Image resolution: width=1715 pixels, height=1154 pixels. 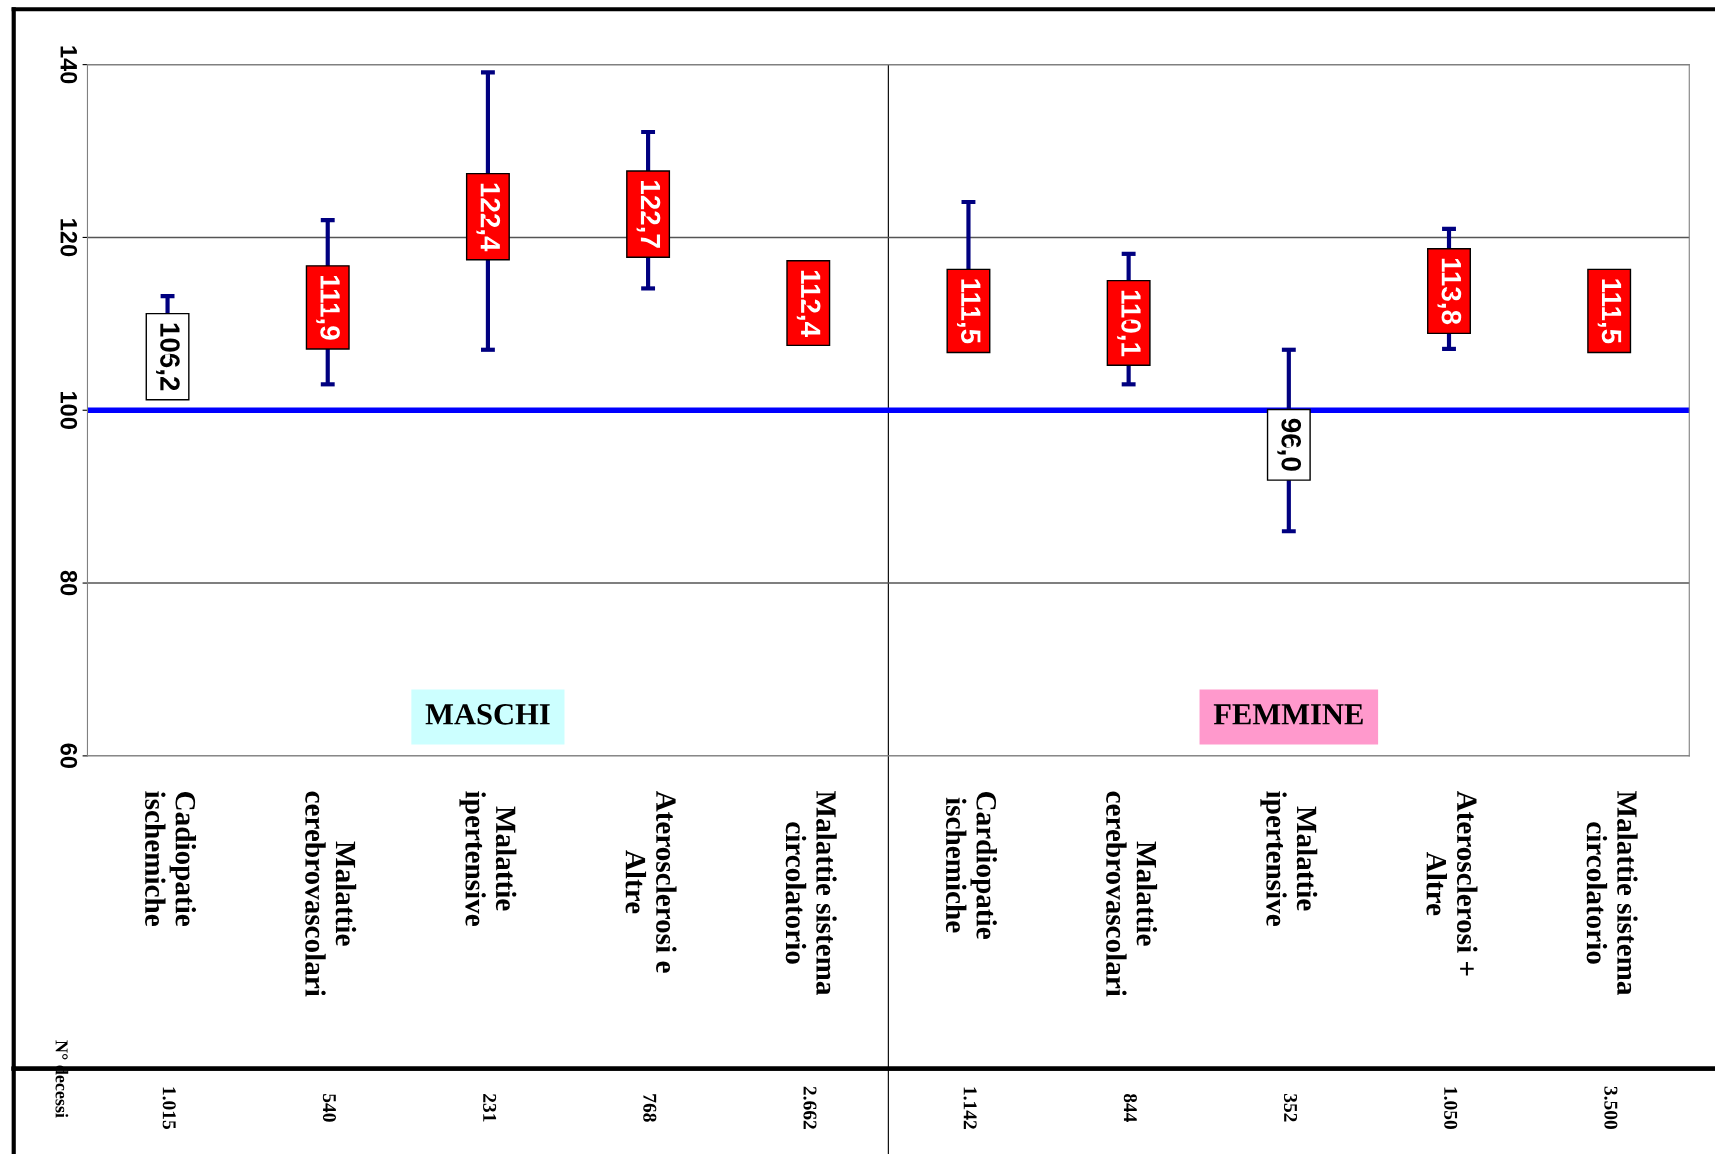 What do you see at coordinates (648, 214) in the screenshot?
I see `data-label: 122,7` at bounding box center [648, 214].